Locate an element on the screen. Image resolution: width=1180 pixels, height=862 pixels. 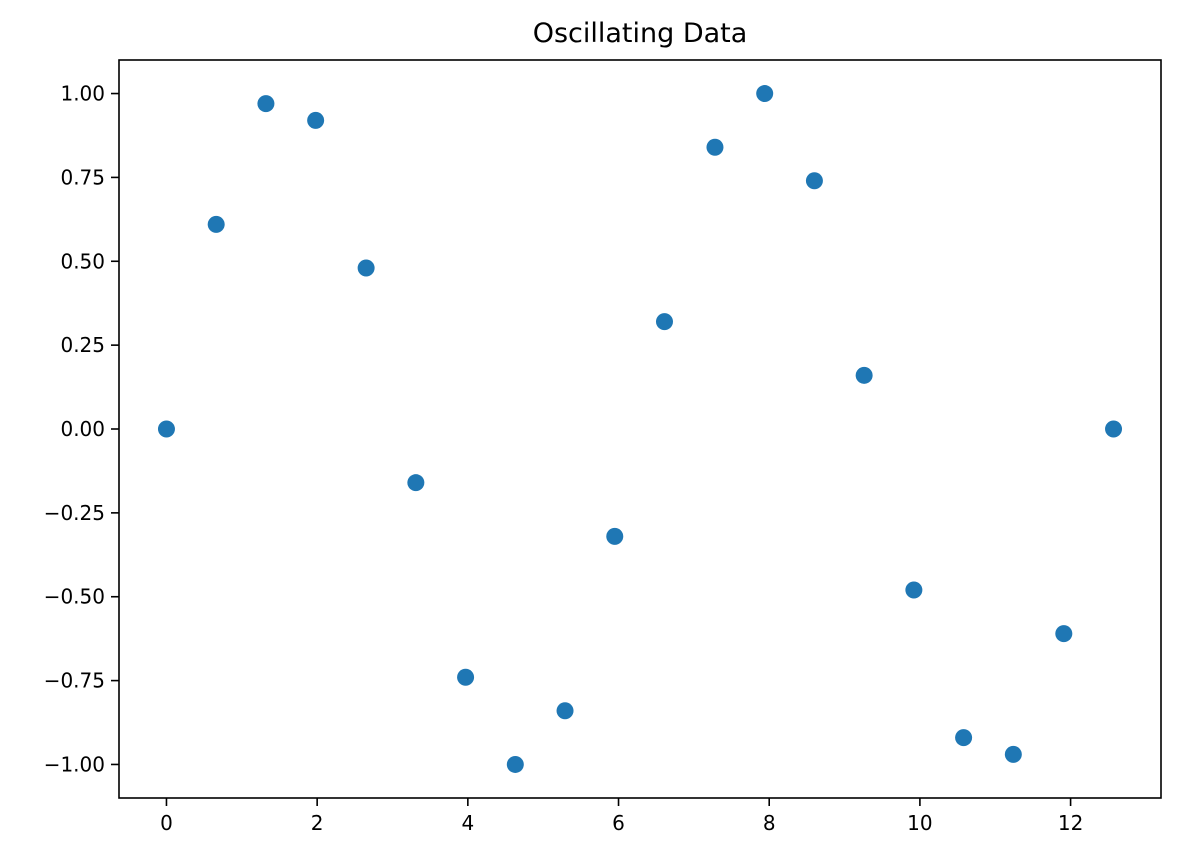
y-tick-label: −0.25 is located at coordinates (74, 513).